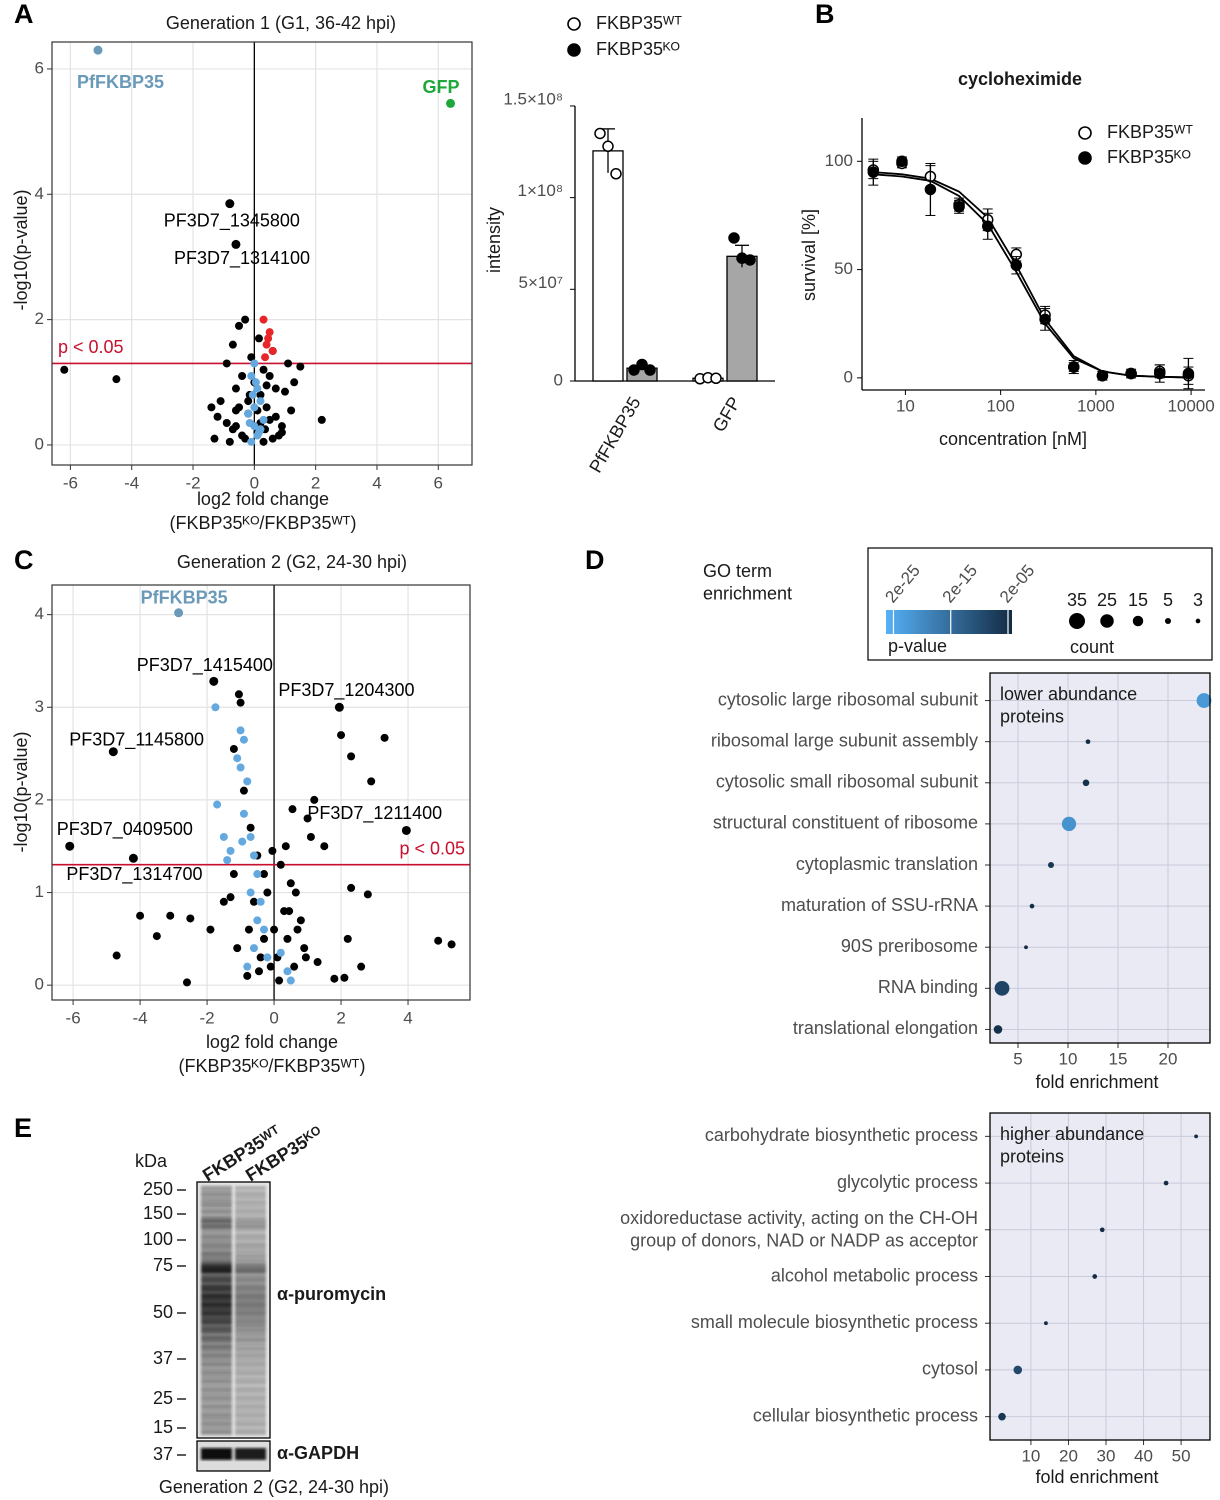 The width and height of the screenshot is (1220, 1500). I want to click on legend-label: FKBP35ᵂᵀ, so click(1150, 132).